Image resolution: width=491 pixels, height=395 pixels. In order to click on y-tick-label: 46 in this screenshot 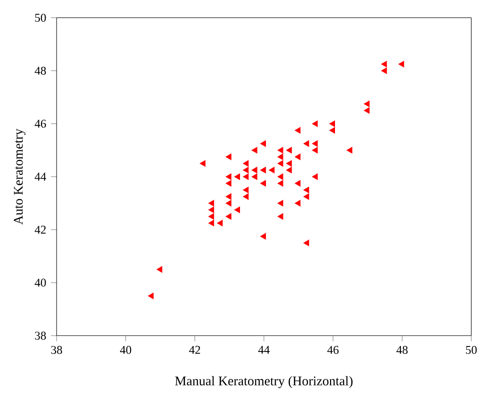, I will do `click(40, 124)`.